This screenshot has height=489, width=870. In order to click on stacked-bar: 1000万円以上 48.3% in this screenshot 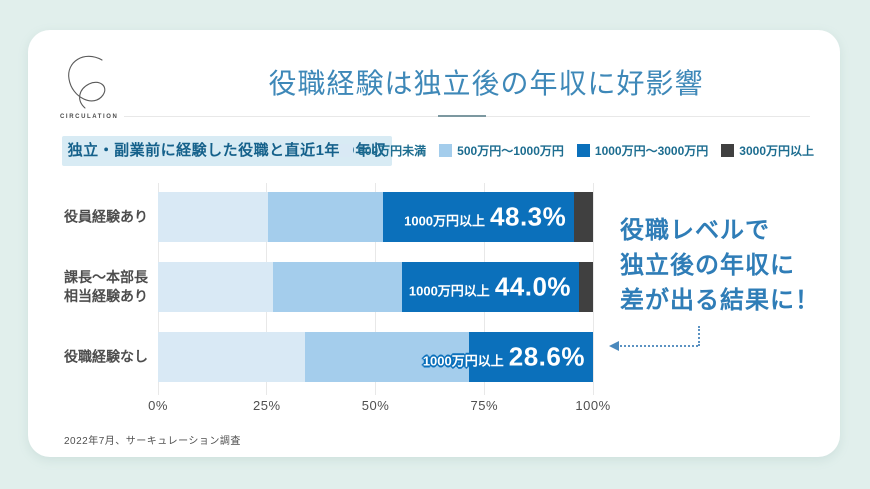, I will do `click(375, 217)`.